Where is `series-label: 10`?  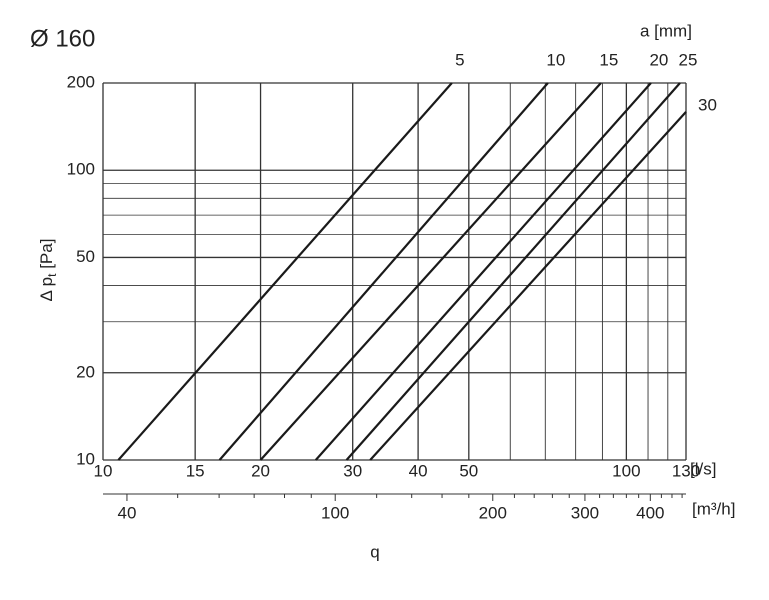 series-label: 10 is located at coordinates (555, 59).